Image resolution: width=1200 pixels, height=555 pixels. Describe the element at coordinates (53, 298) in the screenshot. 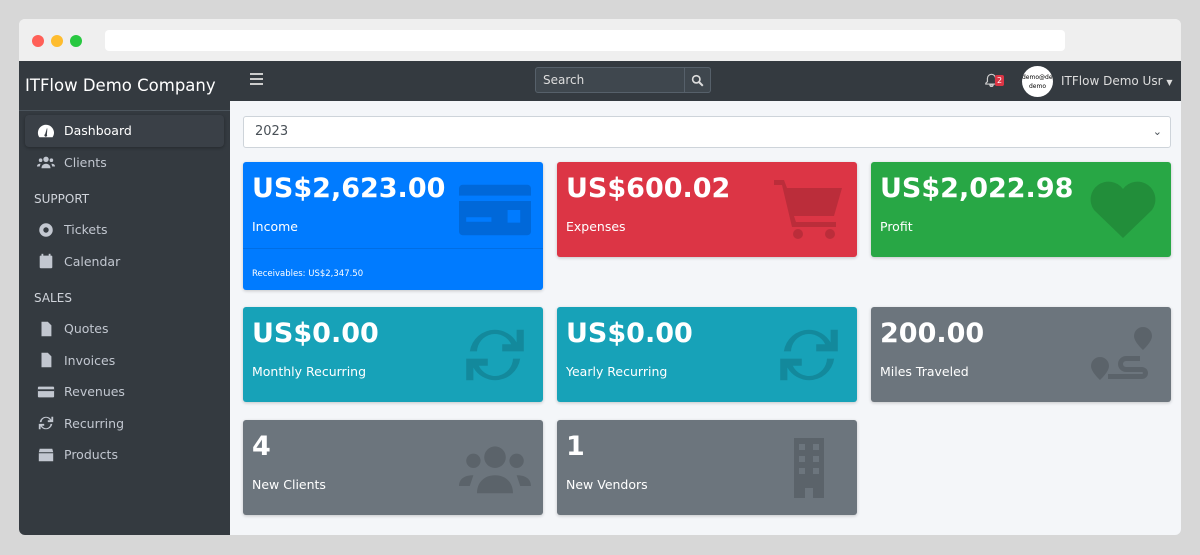

I see `section-header-sales: SALES` at that location.